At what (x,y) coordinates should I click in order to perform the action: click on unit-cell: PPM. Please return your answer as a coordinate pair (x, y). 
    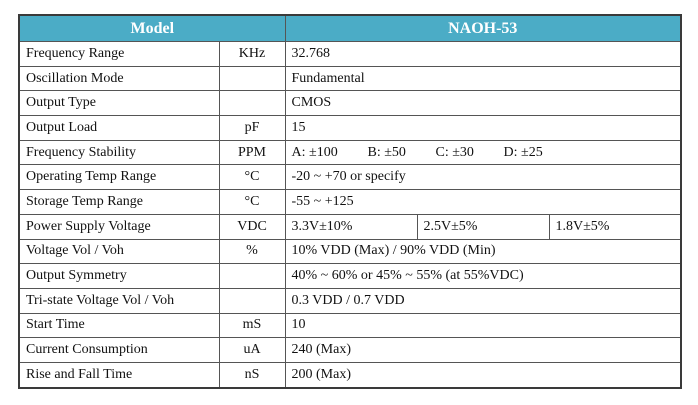
    Looking at the image, I should click on (252, 152).